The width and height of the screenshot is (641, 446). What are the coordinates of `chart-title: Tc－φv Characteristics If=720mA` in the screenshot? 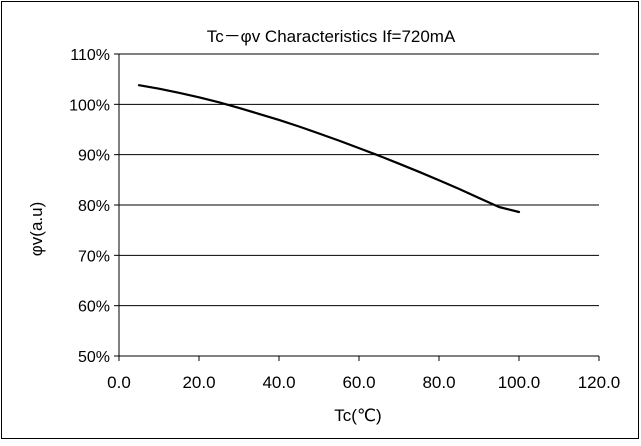 It's located at (331, 36).